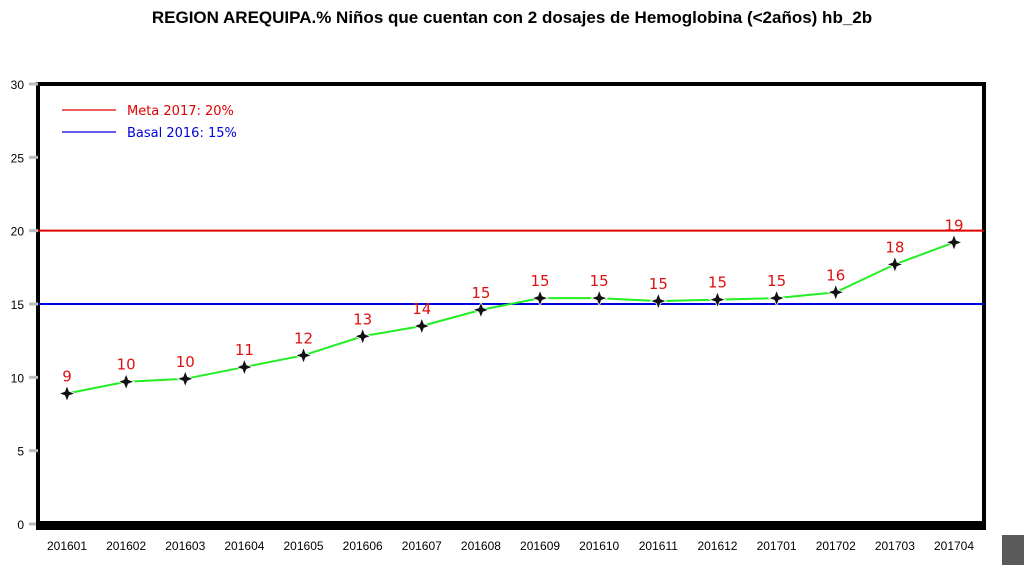  What do you see at coordinates (18, 85) in the screenshot?
I see `y-tick-label: 30` at bounding box center [18, 85].